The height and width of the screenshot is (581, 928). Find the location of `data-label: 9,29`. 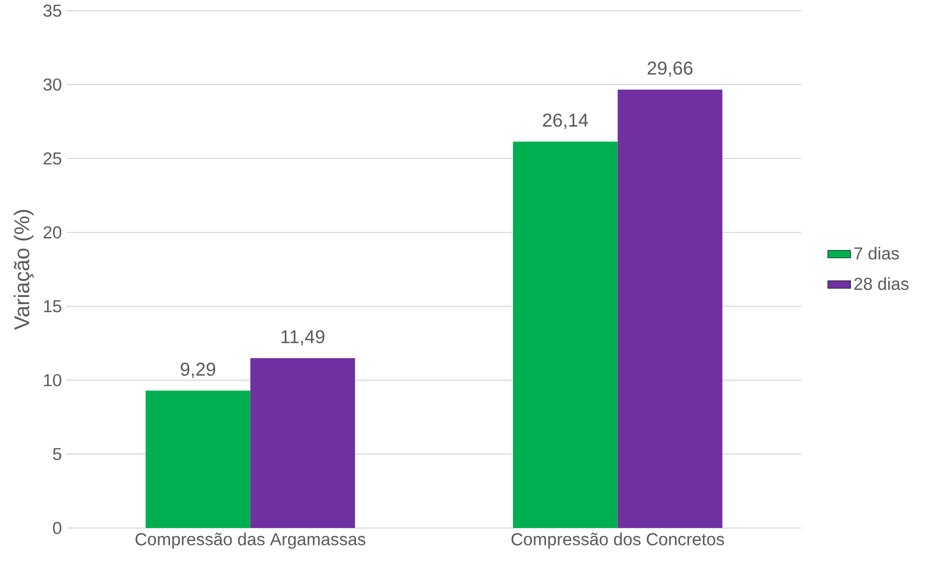

data-label: 9,29 is located at coordinates (198, 370).